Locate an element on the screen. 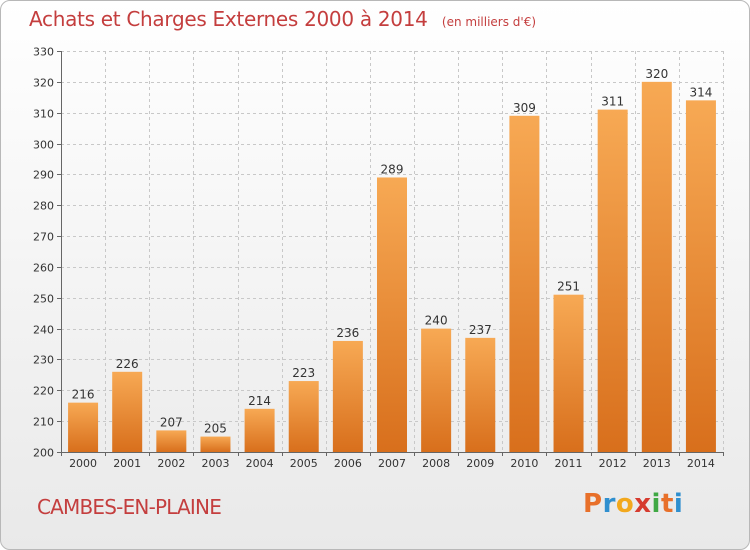 Image resolution: width=750 pixels, height=550 pixels. y-tick-label: 250 is located at coordinates (43, 299).